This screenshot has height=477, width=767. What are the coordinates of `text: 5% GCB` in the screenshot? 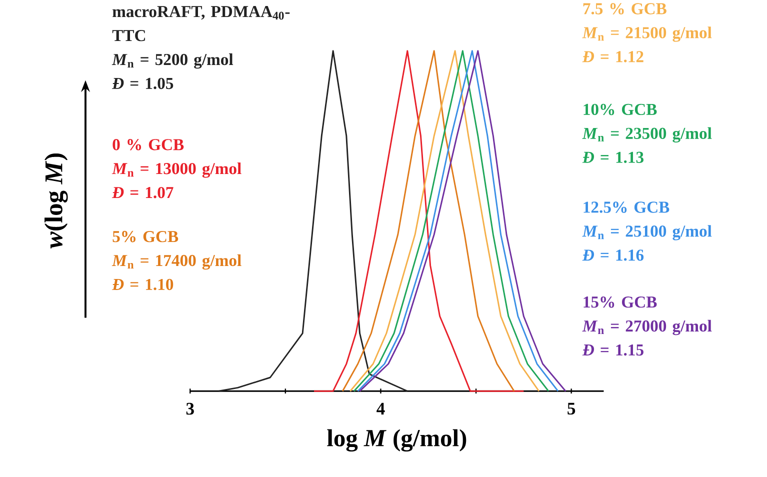 It's located at (145, 236).